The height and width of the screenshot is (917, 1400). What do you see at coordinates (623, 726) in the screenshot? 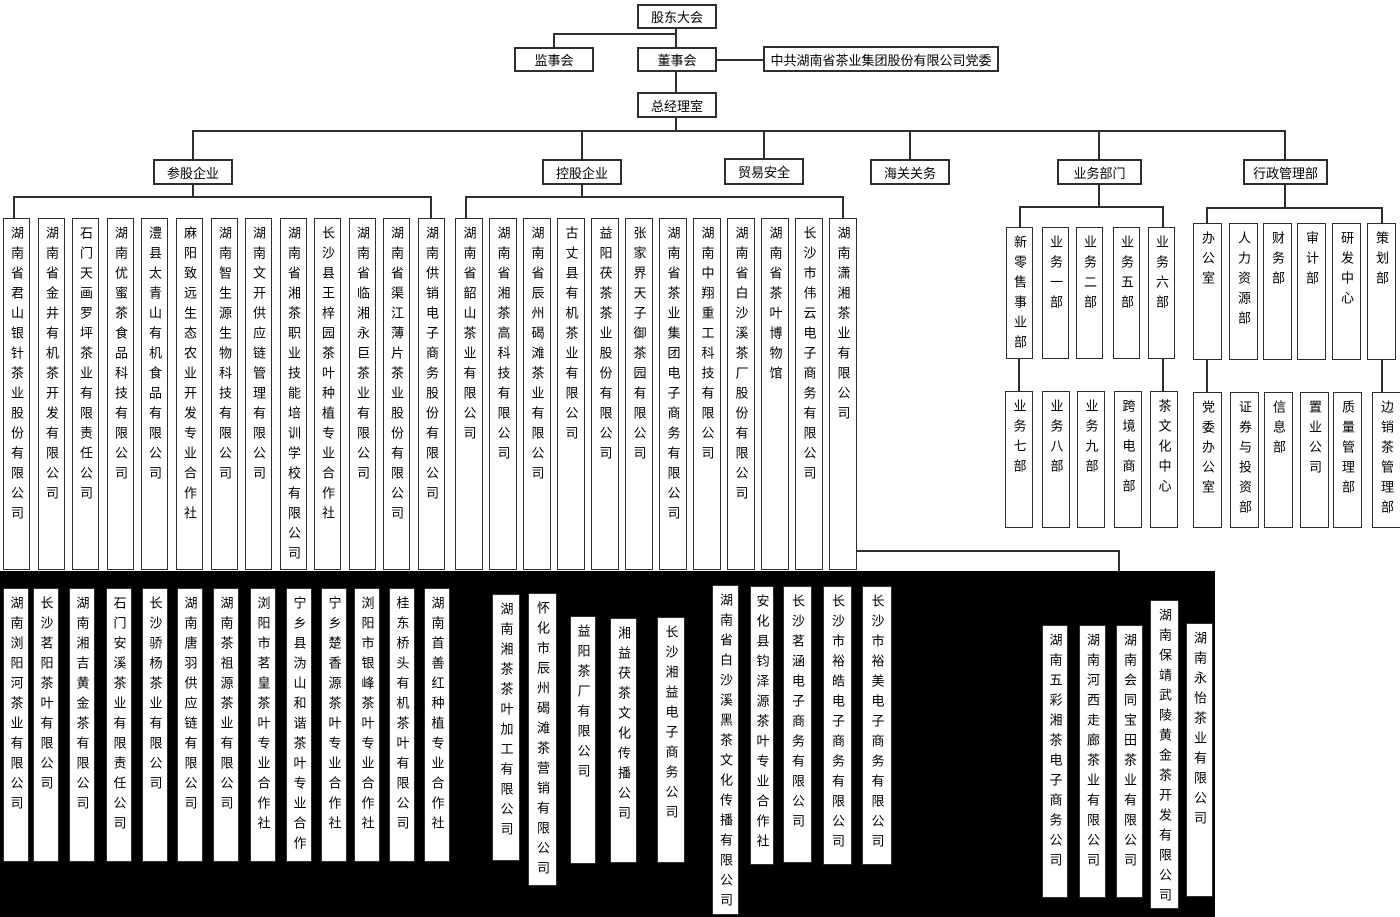
I see `company-name: 湘益茯茶文化传播公司` at bounding box center [623, 726].